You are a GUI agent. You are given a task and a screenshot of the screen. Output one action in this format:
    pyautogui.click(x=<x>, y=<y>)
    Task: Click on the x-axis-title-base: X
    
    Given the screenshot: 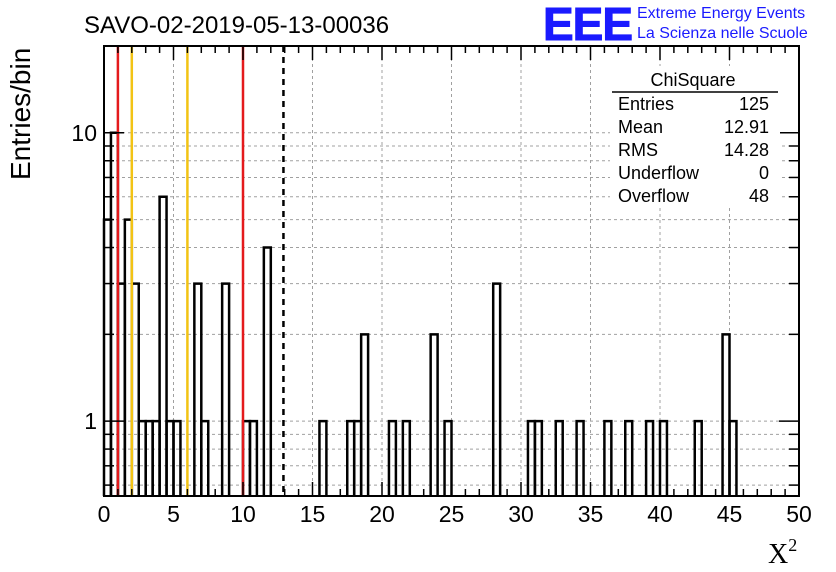 What is the action you would take?
    pyautogui.click(x=778, y=554)
    